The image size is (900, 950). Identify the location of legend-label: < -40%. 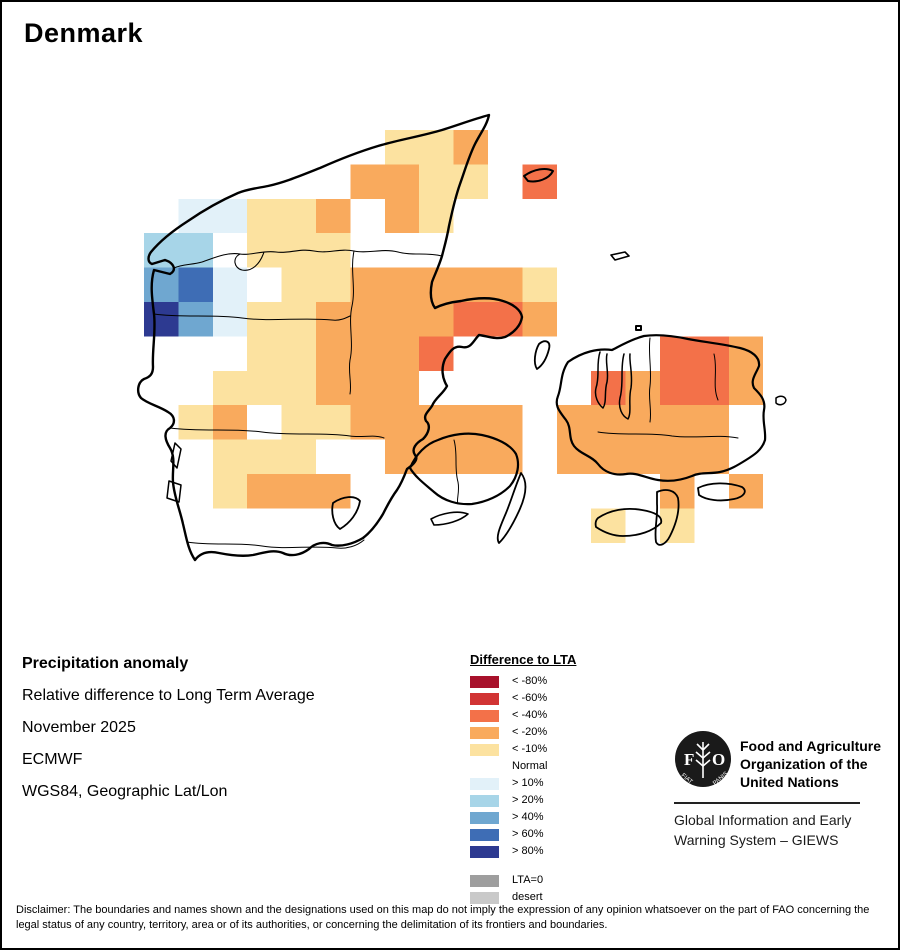
(530, 715).